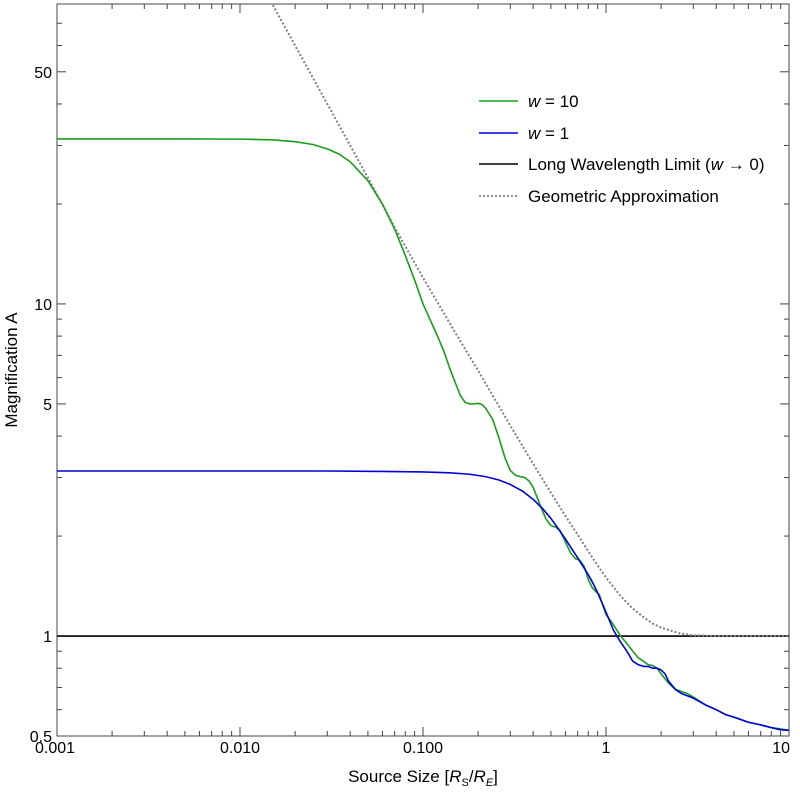  I want to click on legend-label-geometric: Geometric Approximation, so click(623, 196).